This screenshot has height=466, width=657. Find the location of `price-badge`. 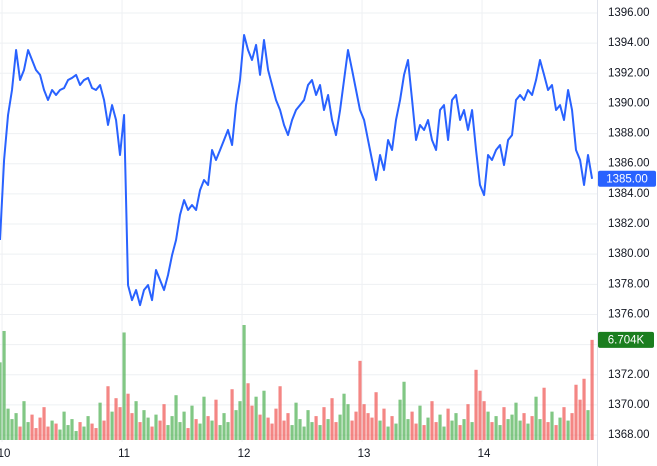

price-badge is located at coordinates (627, 178).